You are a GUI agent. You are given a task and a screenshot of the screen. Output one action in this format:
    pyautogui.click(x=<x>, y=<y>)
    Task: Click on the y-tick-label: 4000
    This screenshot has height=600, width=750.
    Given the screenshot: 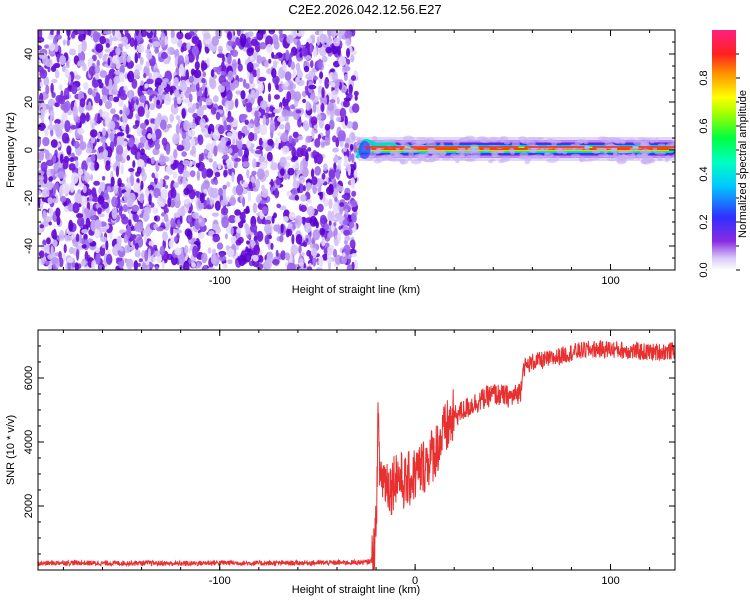 What is the action you would take?
    pyautogui.click(x=29, y=442)
    